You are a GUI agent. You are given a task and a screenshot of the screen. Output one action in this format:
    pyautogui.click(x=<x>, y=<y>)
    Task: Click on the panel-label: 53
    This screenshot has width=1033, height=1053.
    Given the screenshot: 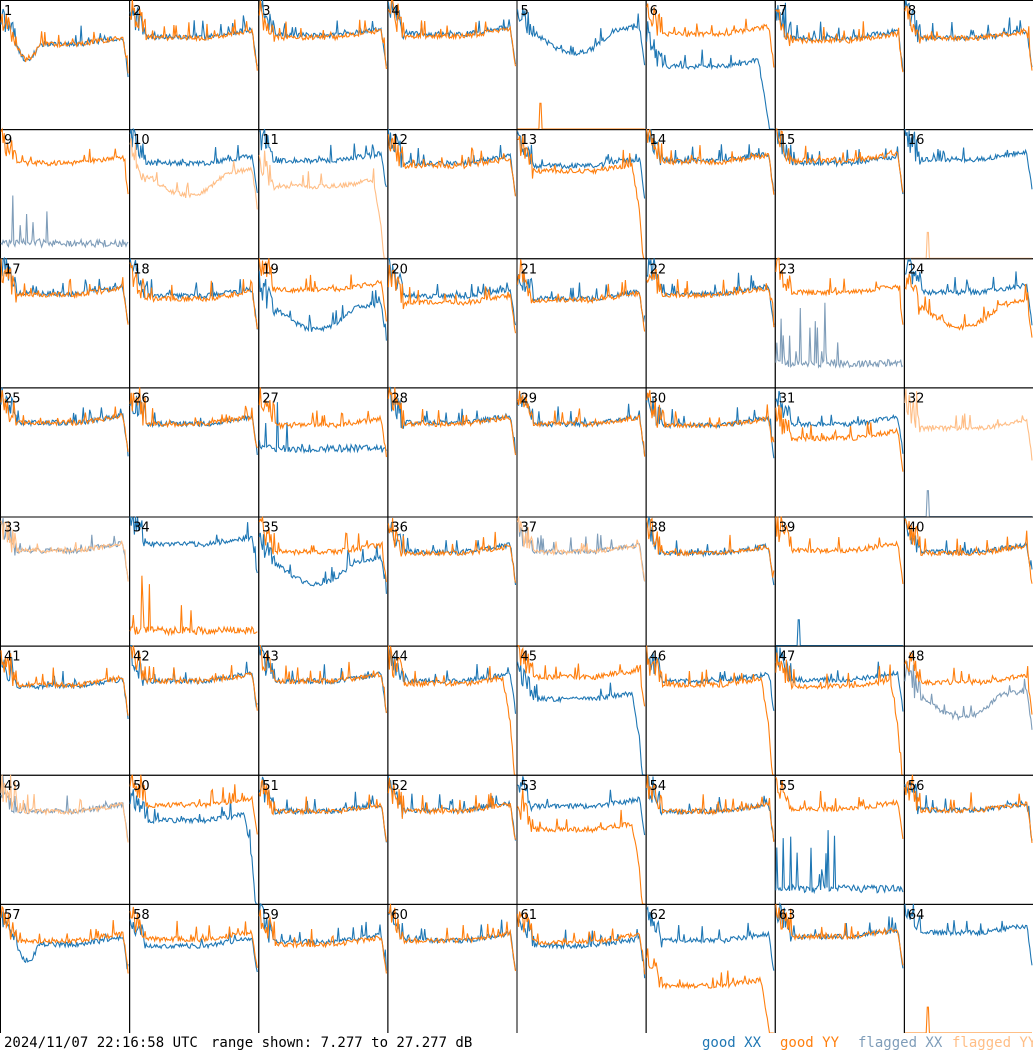 What is the action you would take?
    pyautogui.click(x=529, y=786)
    